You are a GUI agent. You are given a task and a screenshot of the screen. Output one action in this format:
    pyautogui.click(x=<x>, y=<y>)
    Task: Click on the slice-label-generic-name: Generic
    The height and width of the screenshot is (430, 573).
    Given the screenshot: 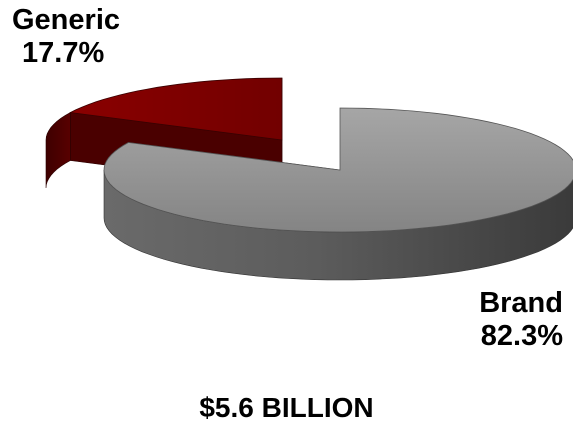 What is the action you would take?
    pyautogui.click(x=66, y=20)
    